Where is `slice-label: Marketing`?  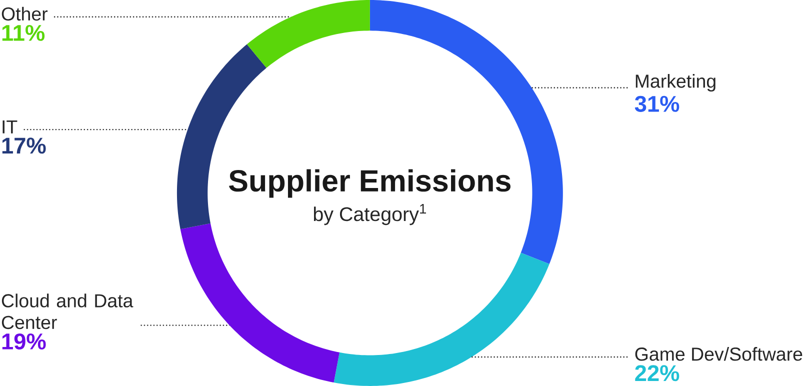
slice-label: Marketing is located at coordinates (676, 83).